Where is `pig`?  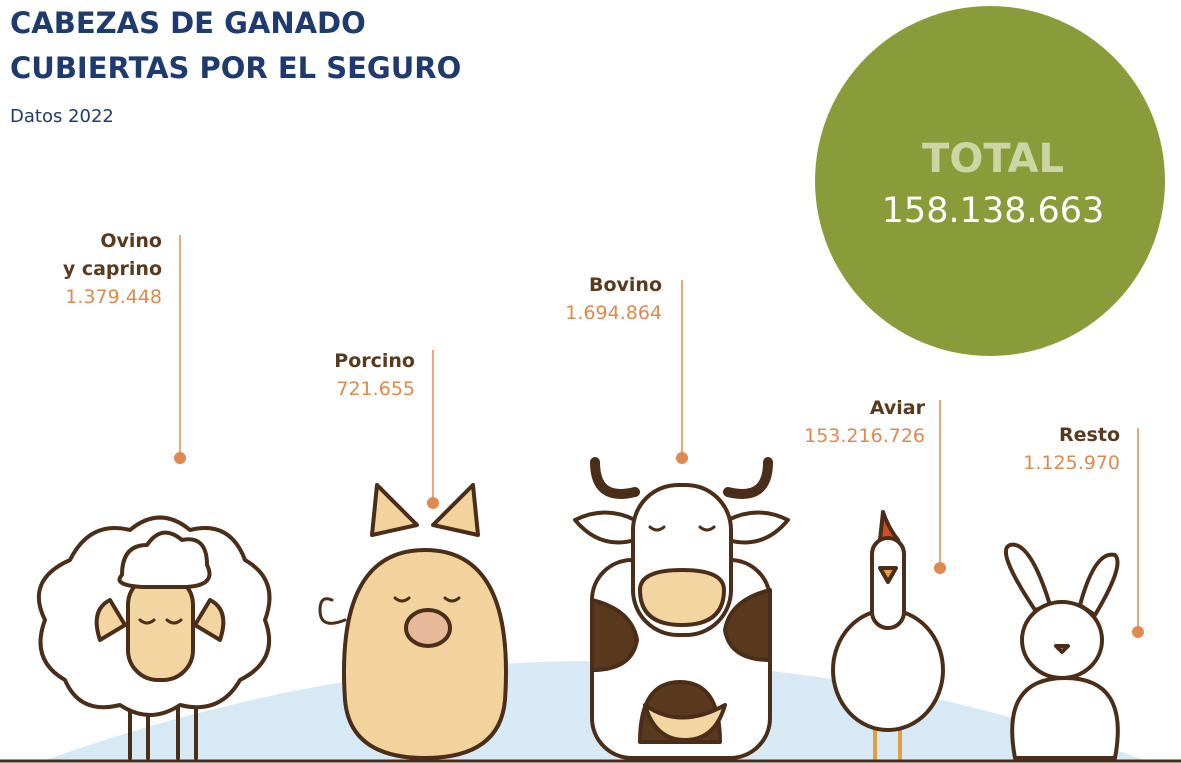 pig is located at coordinates (413, 621).